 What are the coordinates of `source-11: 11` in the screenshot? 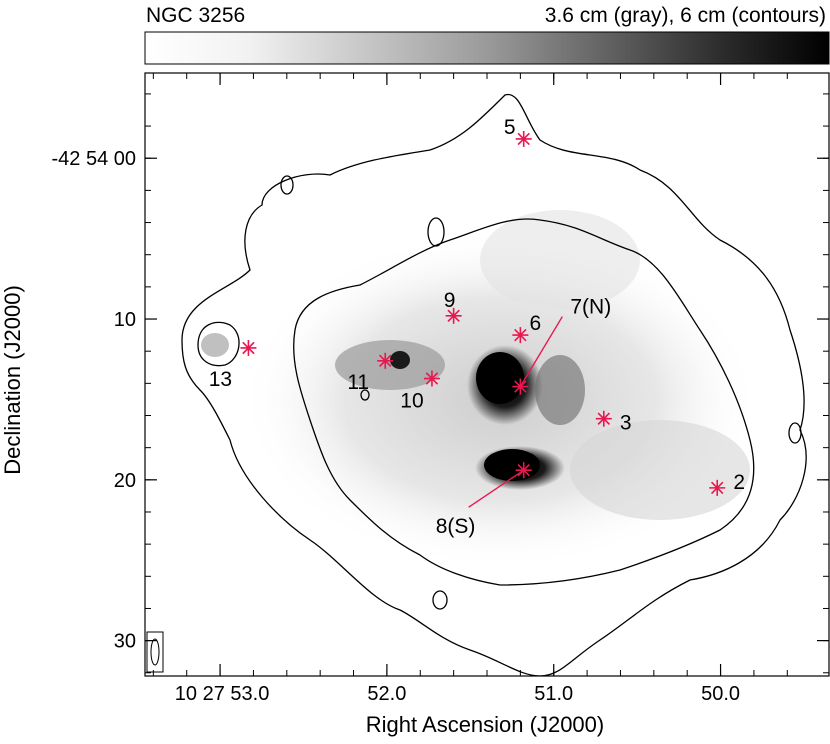 It's located at (370, 373).